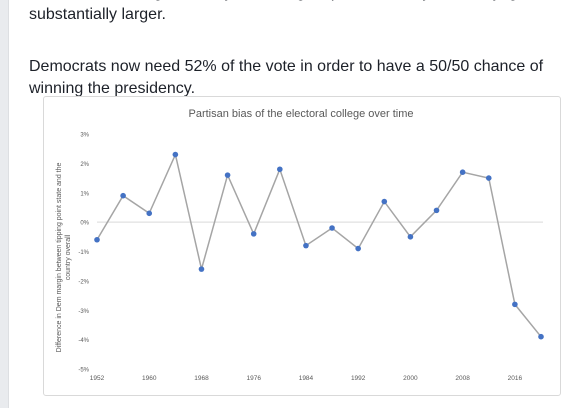 The image size is (581, 408). What do you see at coordinates (462, 378) in the screenshot?
I see `x-tick-label: 2008` at bounding box center [462, 378].